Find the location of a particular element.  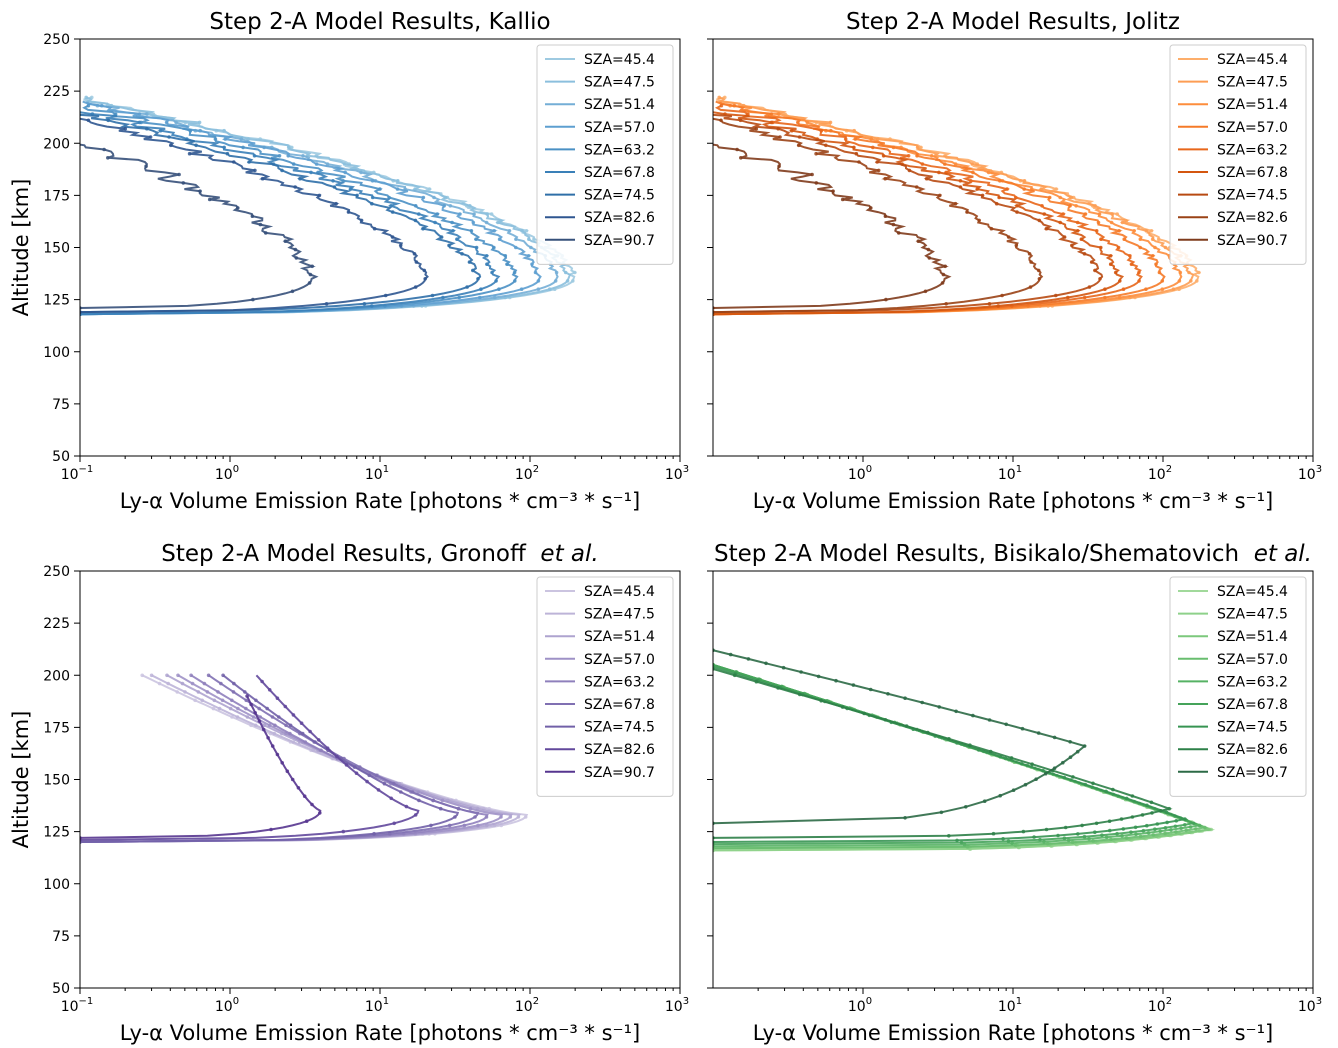

y-tick-label: 75 is located at coordinates (61, 405).